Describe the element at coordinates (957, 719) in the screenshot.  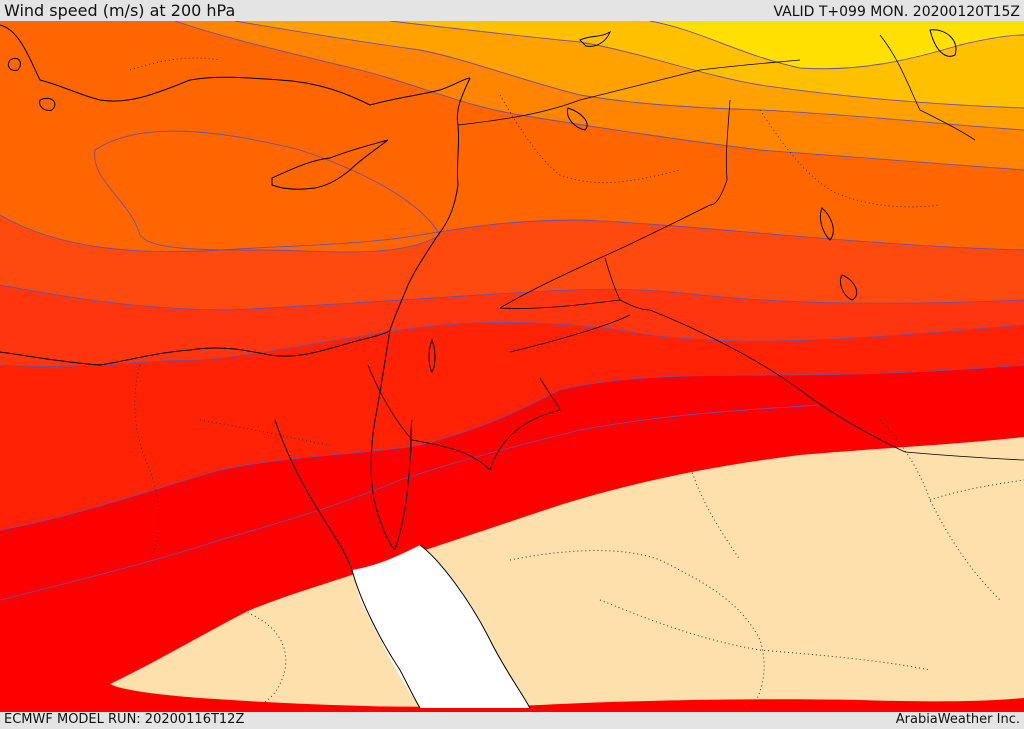
I see `credit-label: ArabiaWeather Inc.` at that location.